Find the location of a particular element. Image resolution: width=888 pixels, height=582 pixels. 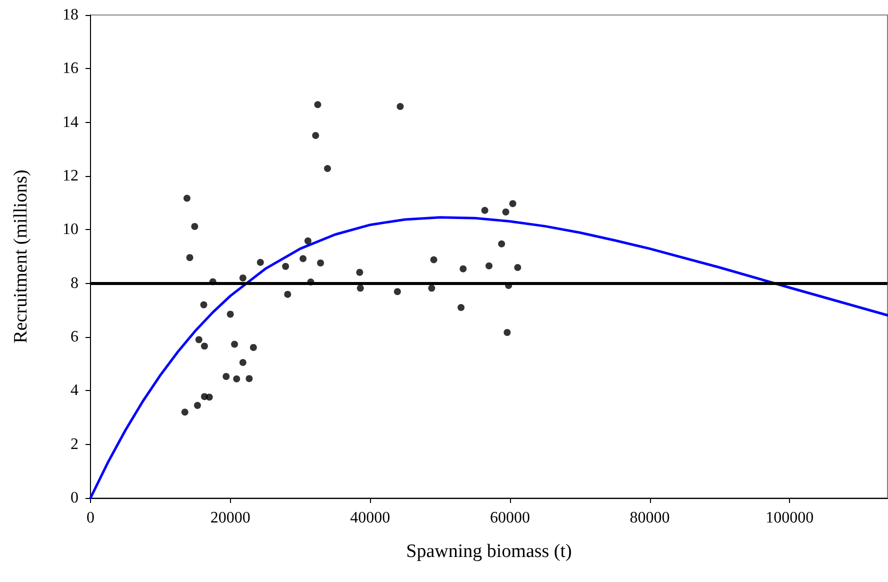

y-tick-label: 4 is located at coordinates (74, 391).